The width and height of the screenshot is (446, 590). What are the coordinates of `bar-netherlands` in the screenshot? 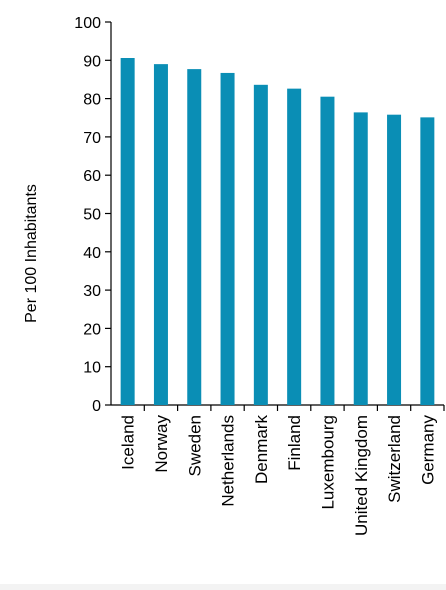 It's located at (227, 239).